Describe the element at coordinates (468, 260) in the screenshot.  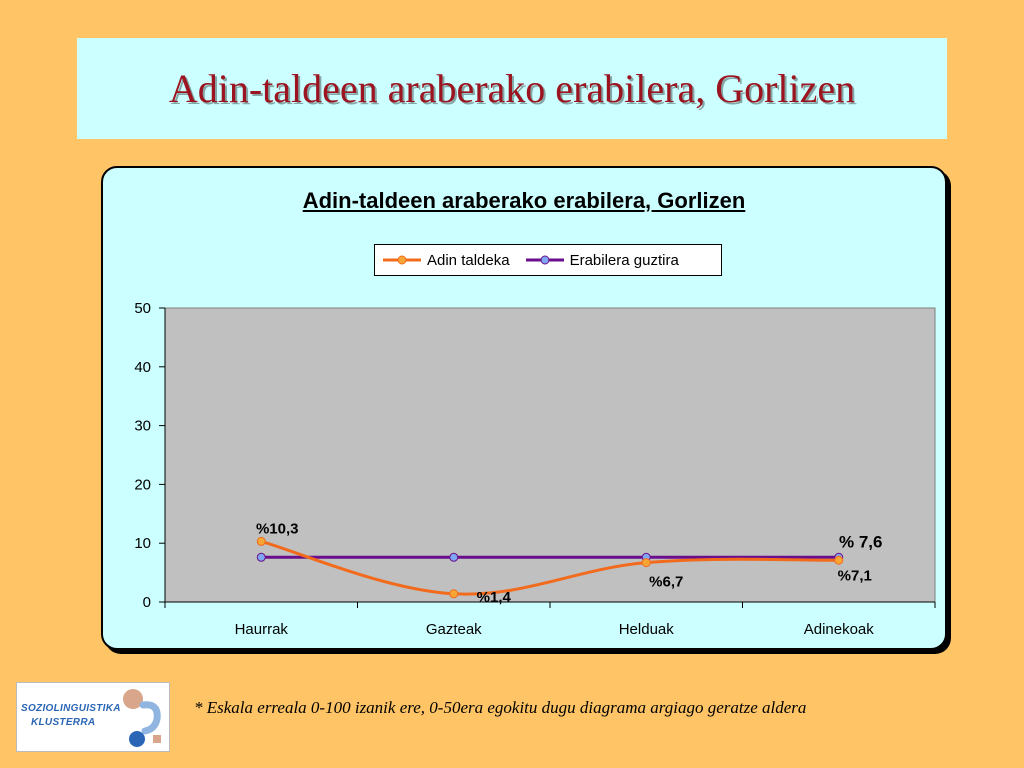
I see `legend-label-adin-taldeka: Adin taldeka` at that location.